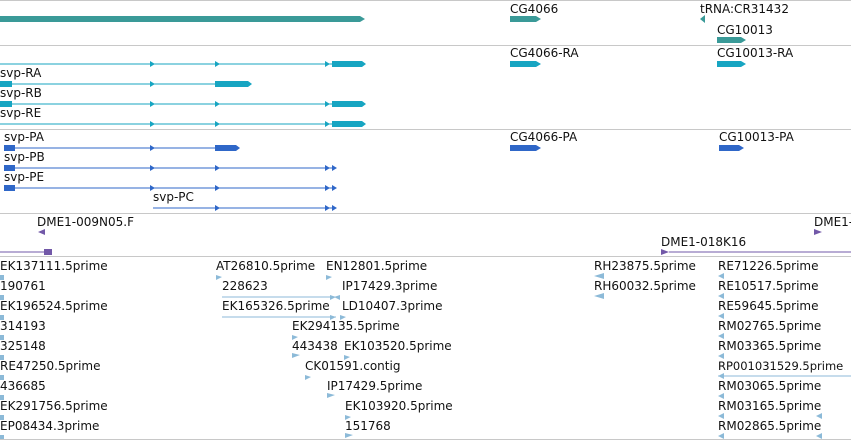  I want to click on protein-label-cg10013-pa: CG10013-PA, so click(756, 137).